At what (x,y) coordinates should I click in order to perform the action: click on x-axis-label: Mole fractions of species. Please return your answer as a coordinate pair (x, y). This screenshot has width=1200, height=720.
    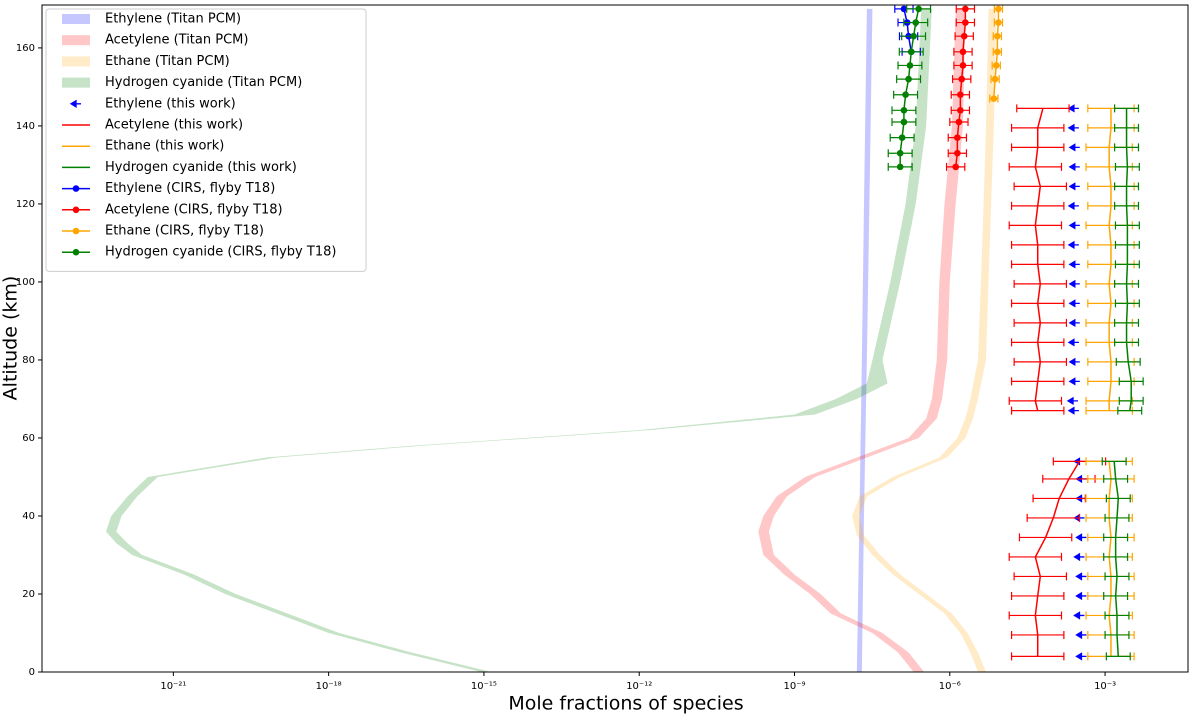
    Looking at the image, I should click on (625, 704).